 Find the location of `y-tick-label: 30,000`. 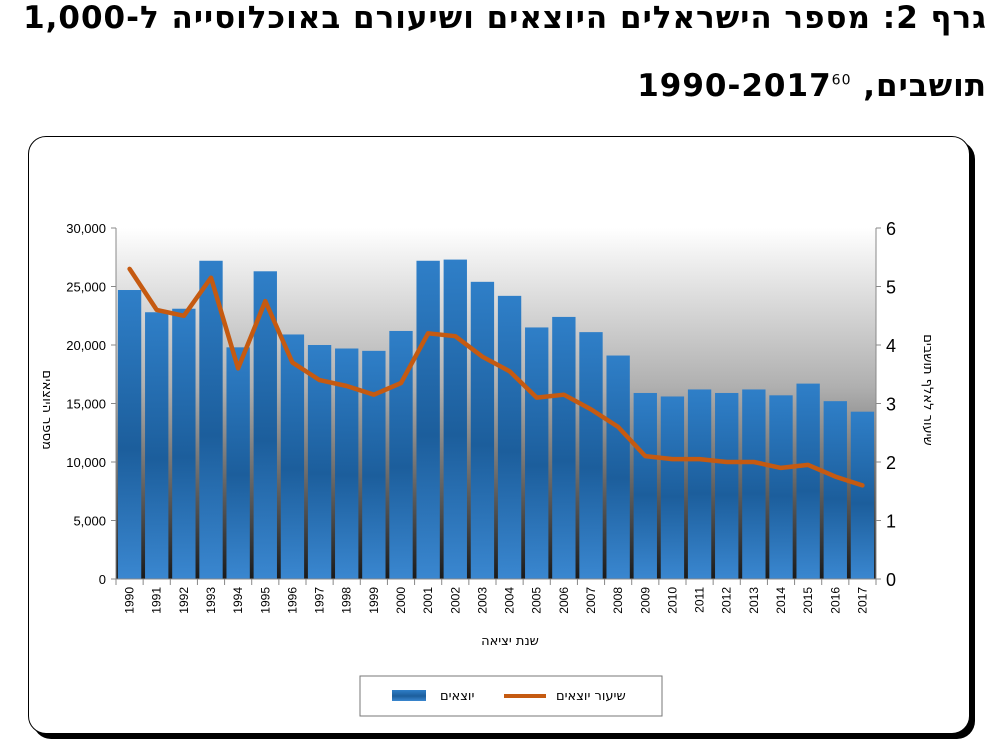

y-tick-label: 30,000 is located at coordinates (86, 228).